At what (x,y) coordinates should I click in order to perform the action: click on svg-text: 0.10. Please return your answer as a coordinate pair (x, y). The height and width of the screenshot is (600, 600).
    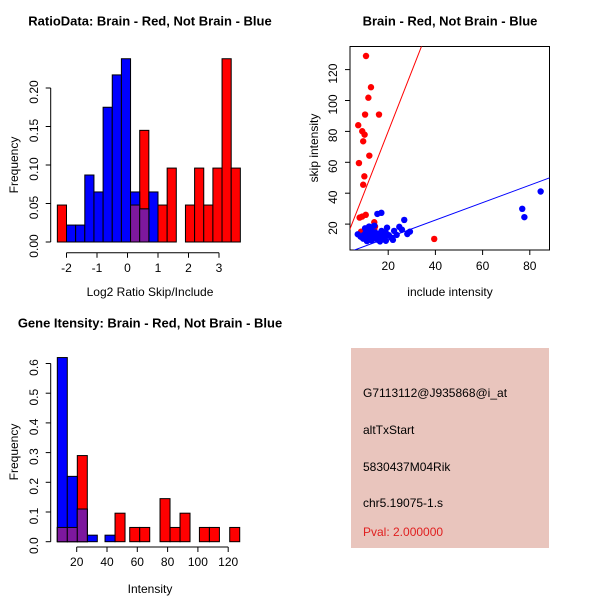
    Looking at the image, I should click on (34, 169).